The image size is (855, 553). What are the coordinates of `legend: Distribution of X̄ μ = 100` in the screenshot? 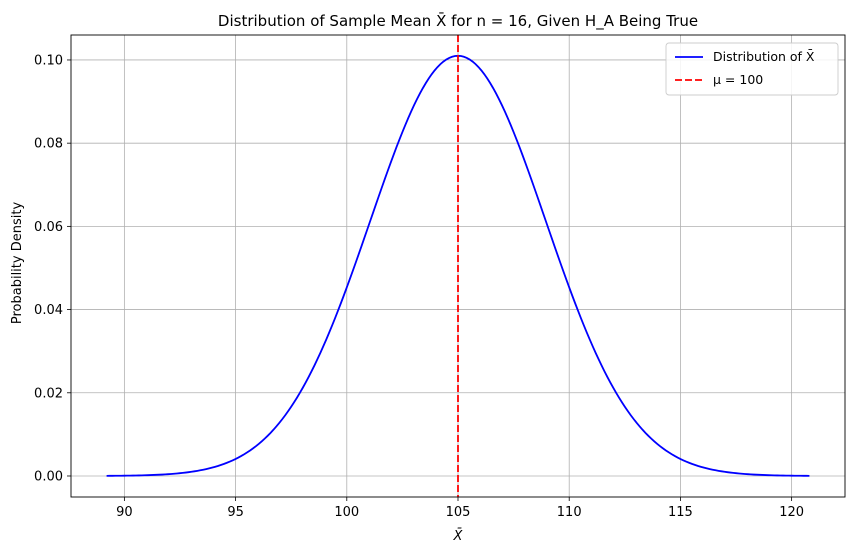 It's located at (752, 69).